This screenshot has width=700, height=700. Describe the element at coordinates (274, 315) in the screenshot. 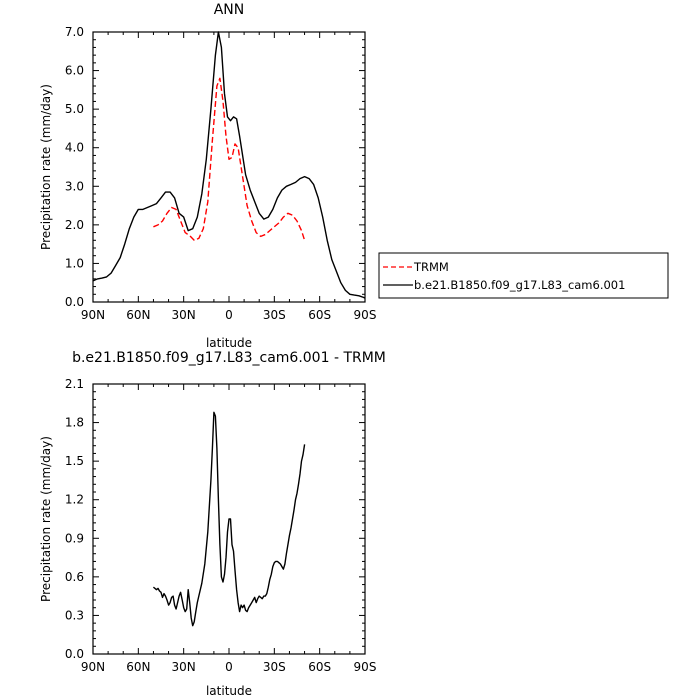

I see `top-x-tick-label: 30S` at that location.